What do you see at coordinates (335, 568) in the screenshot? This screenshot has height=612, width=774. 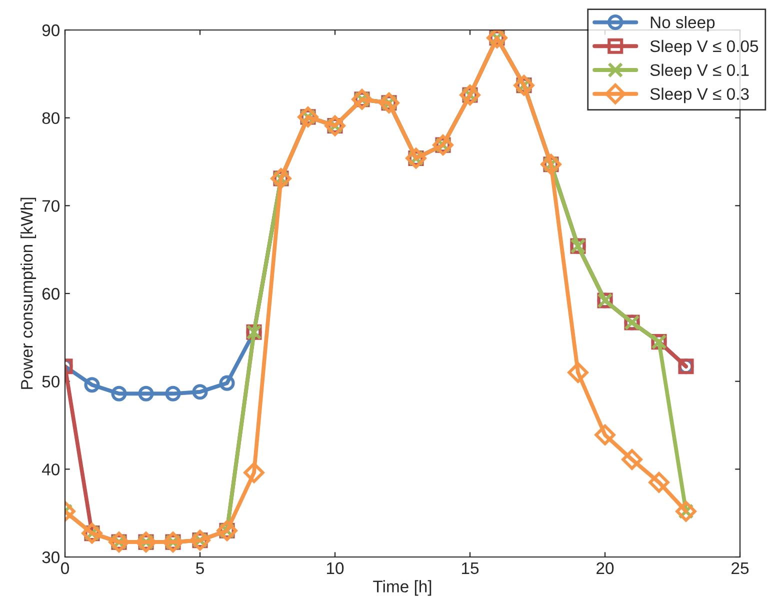 I see `x-tick-label: 10` at bounding box center [335, 568].